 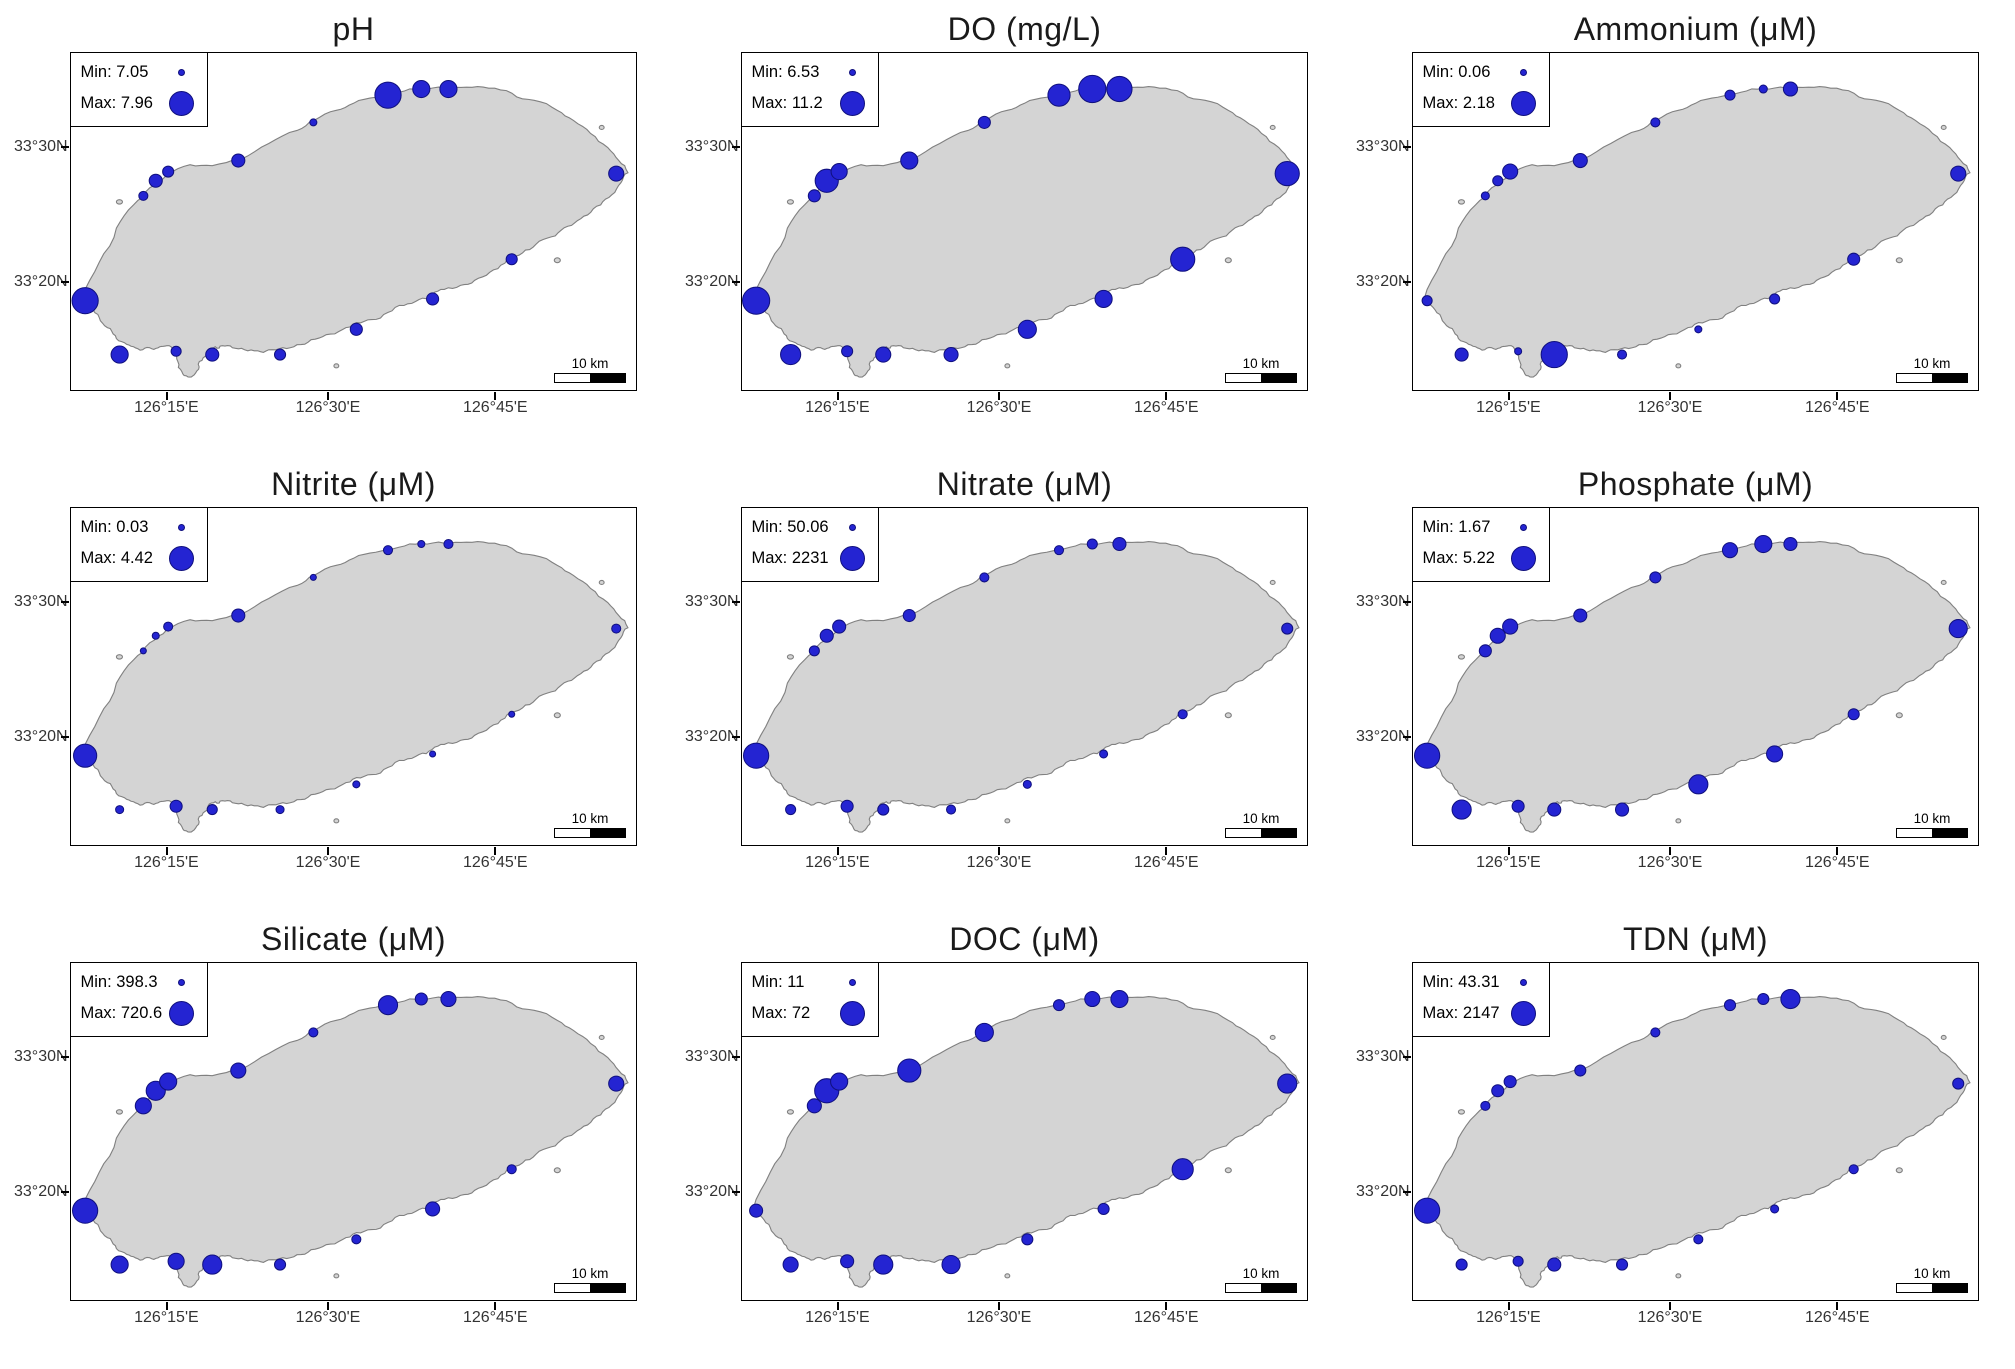 What do you see at coordinates (1013, 680) in the screenshot?
I see `plot-row: 33°30N 33°20N Min: 50.06 Max: 2231` at bounding box center [1013, 680].